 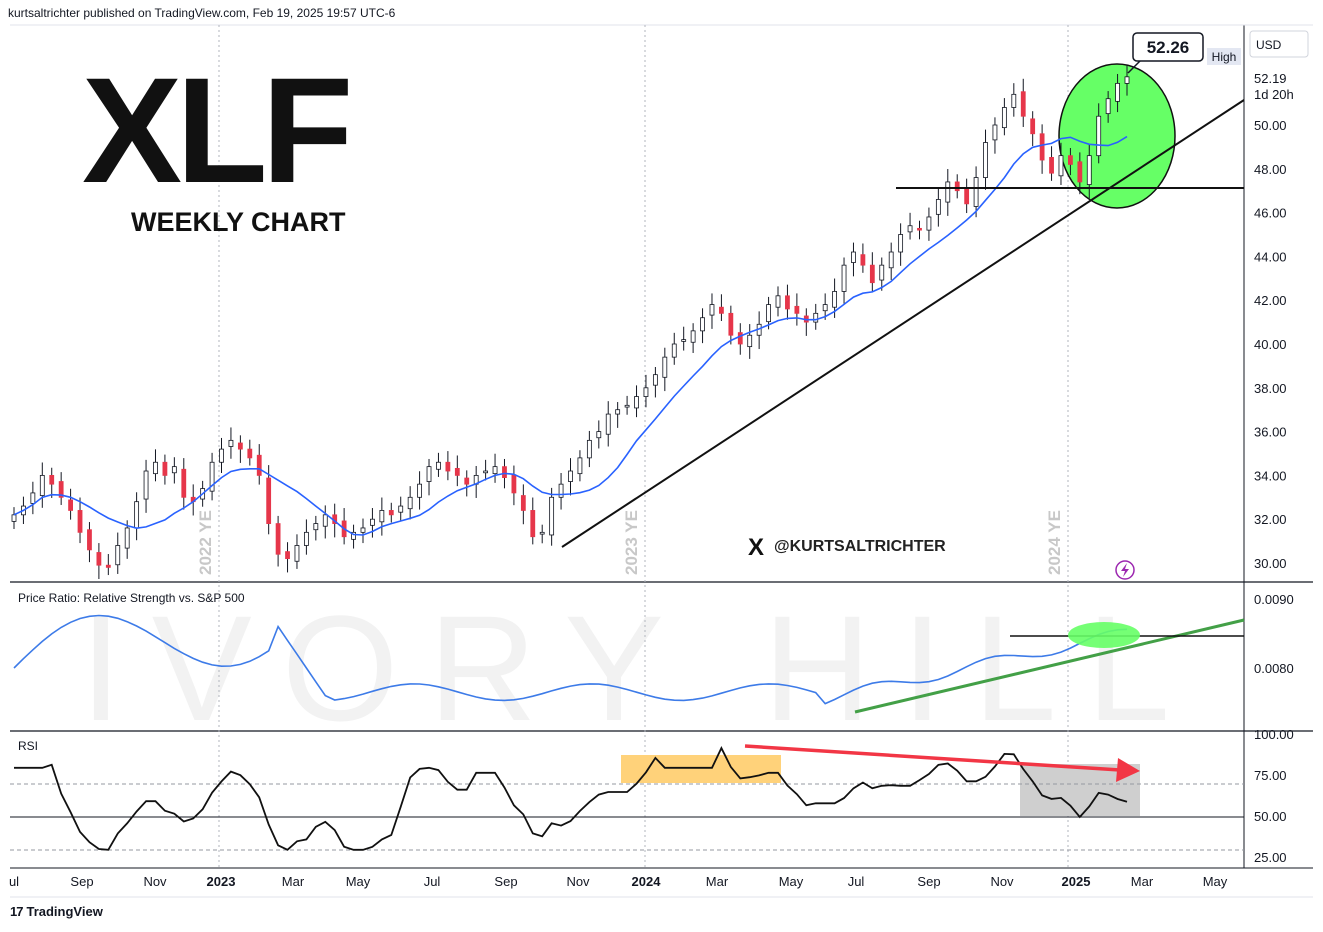 I want to click on handle-badge: X @KURTSALTRICHTER, so click(x=847, y=547).